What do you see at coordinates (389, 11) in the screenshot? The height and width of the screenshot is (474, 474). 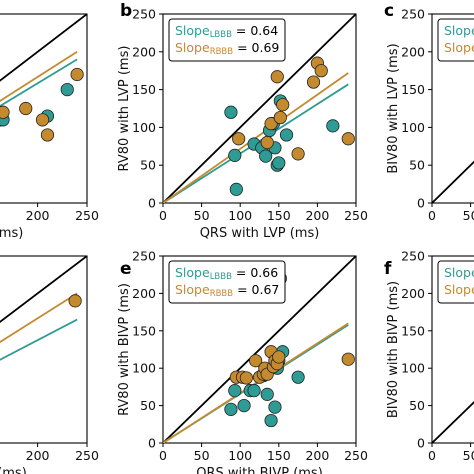 I see `panel-letter: c` at bounding box center [389, 11].